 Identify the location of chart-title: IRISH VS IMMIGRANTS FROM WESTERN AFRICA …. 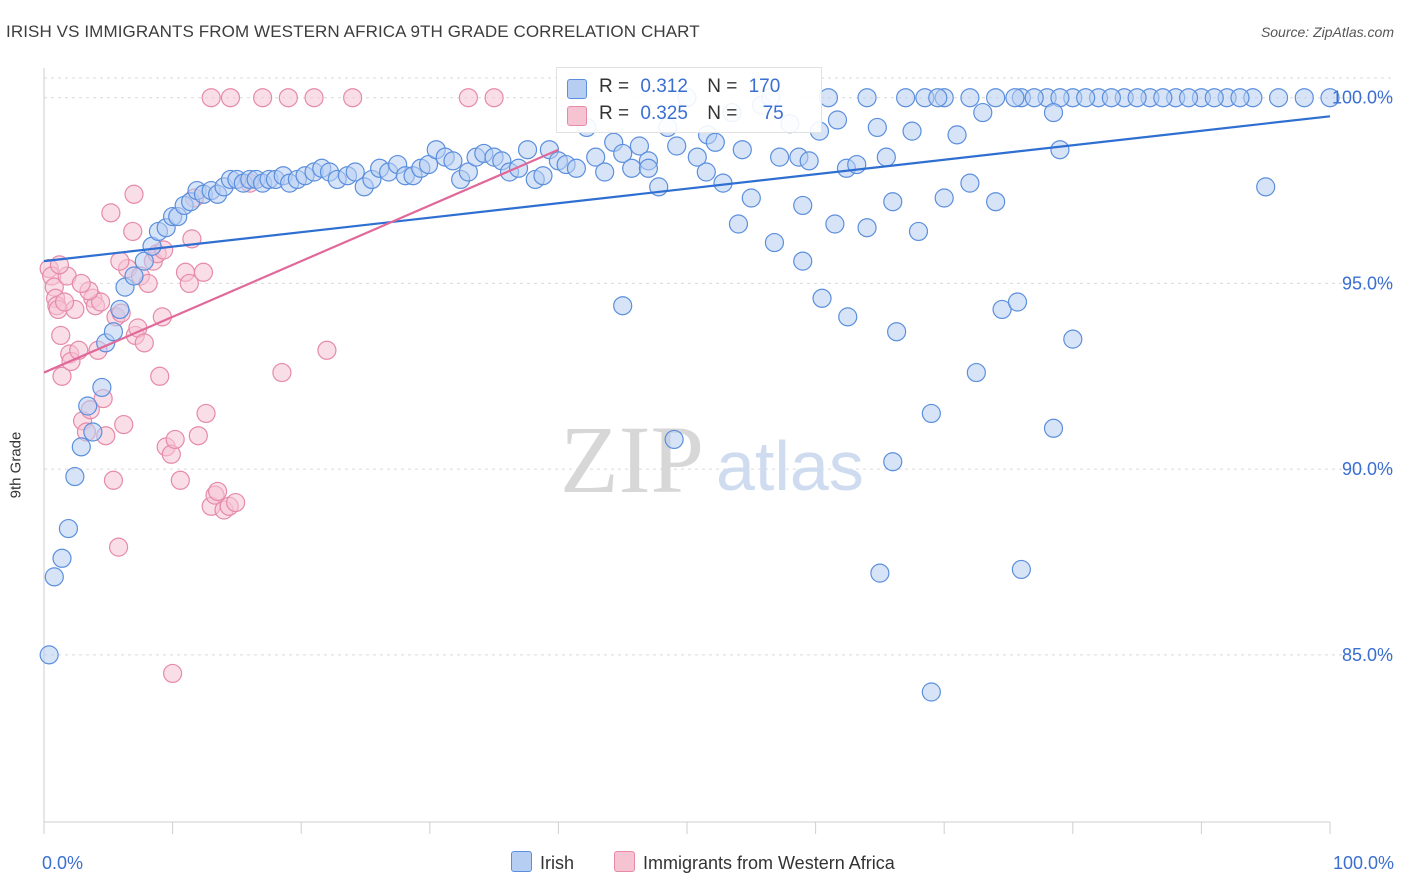
(353, 31).